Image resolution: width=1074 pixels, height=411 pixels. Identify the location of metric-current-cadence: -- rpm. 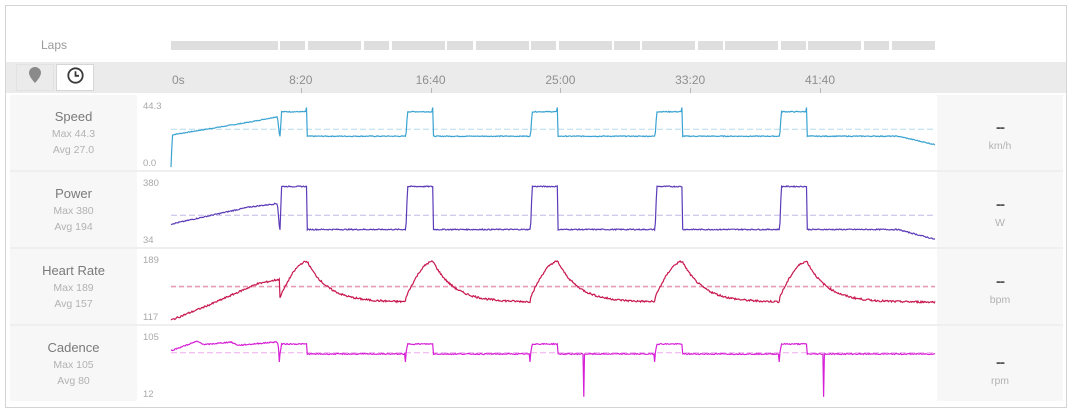
(1000, 363).